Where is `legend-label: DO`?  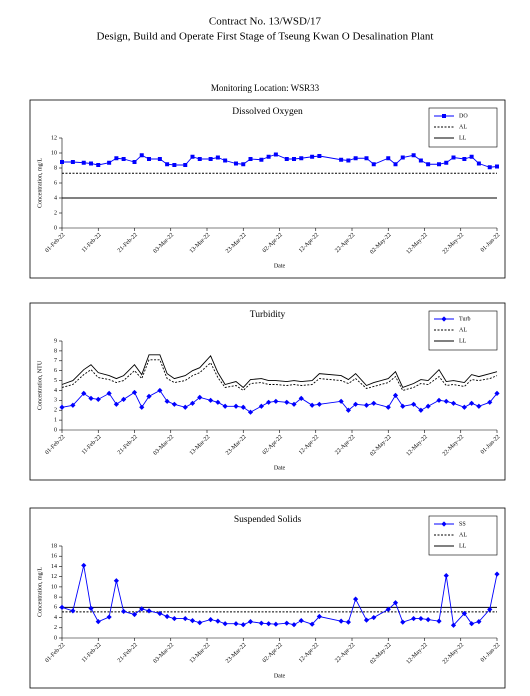
legend-label: DO is located at coordinates (463, 116).